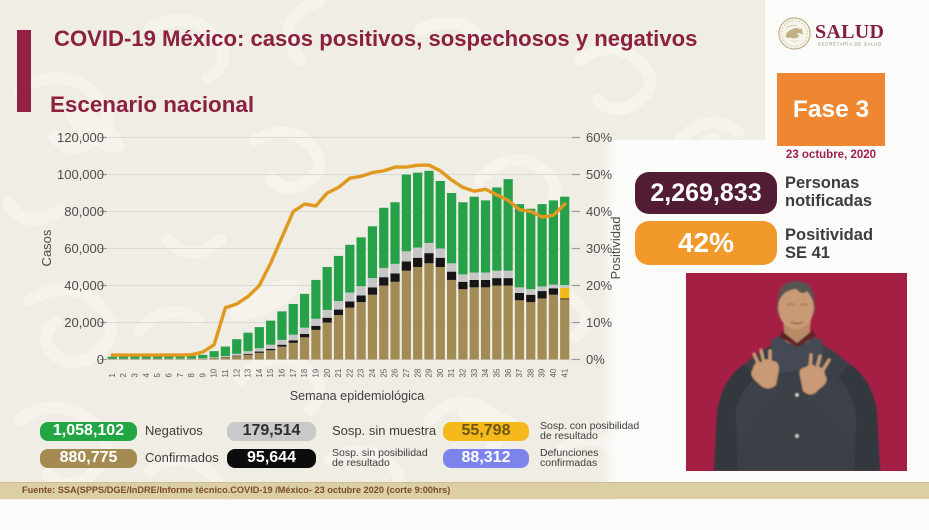 This screenshot has height=530, width=929. Describe the element at coordinates (84, 211) in the screenshot. I see `svg-text: 80,000` at that location.